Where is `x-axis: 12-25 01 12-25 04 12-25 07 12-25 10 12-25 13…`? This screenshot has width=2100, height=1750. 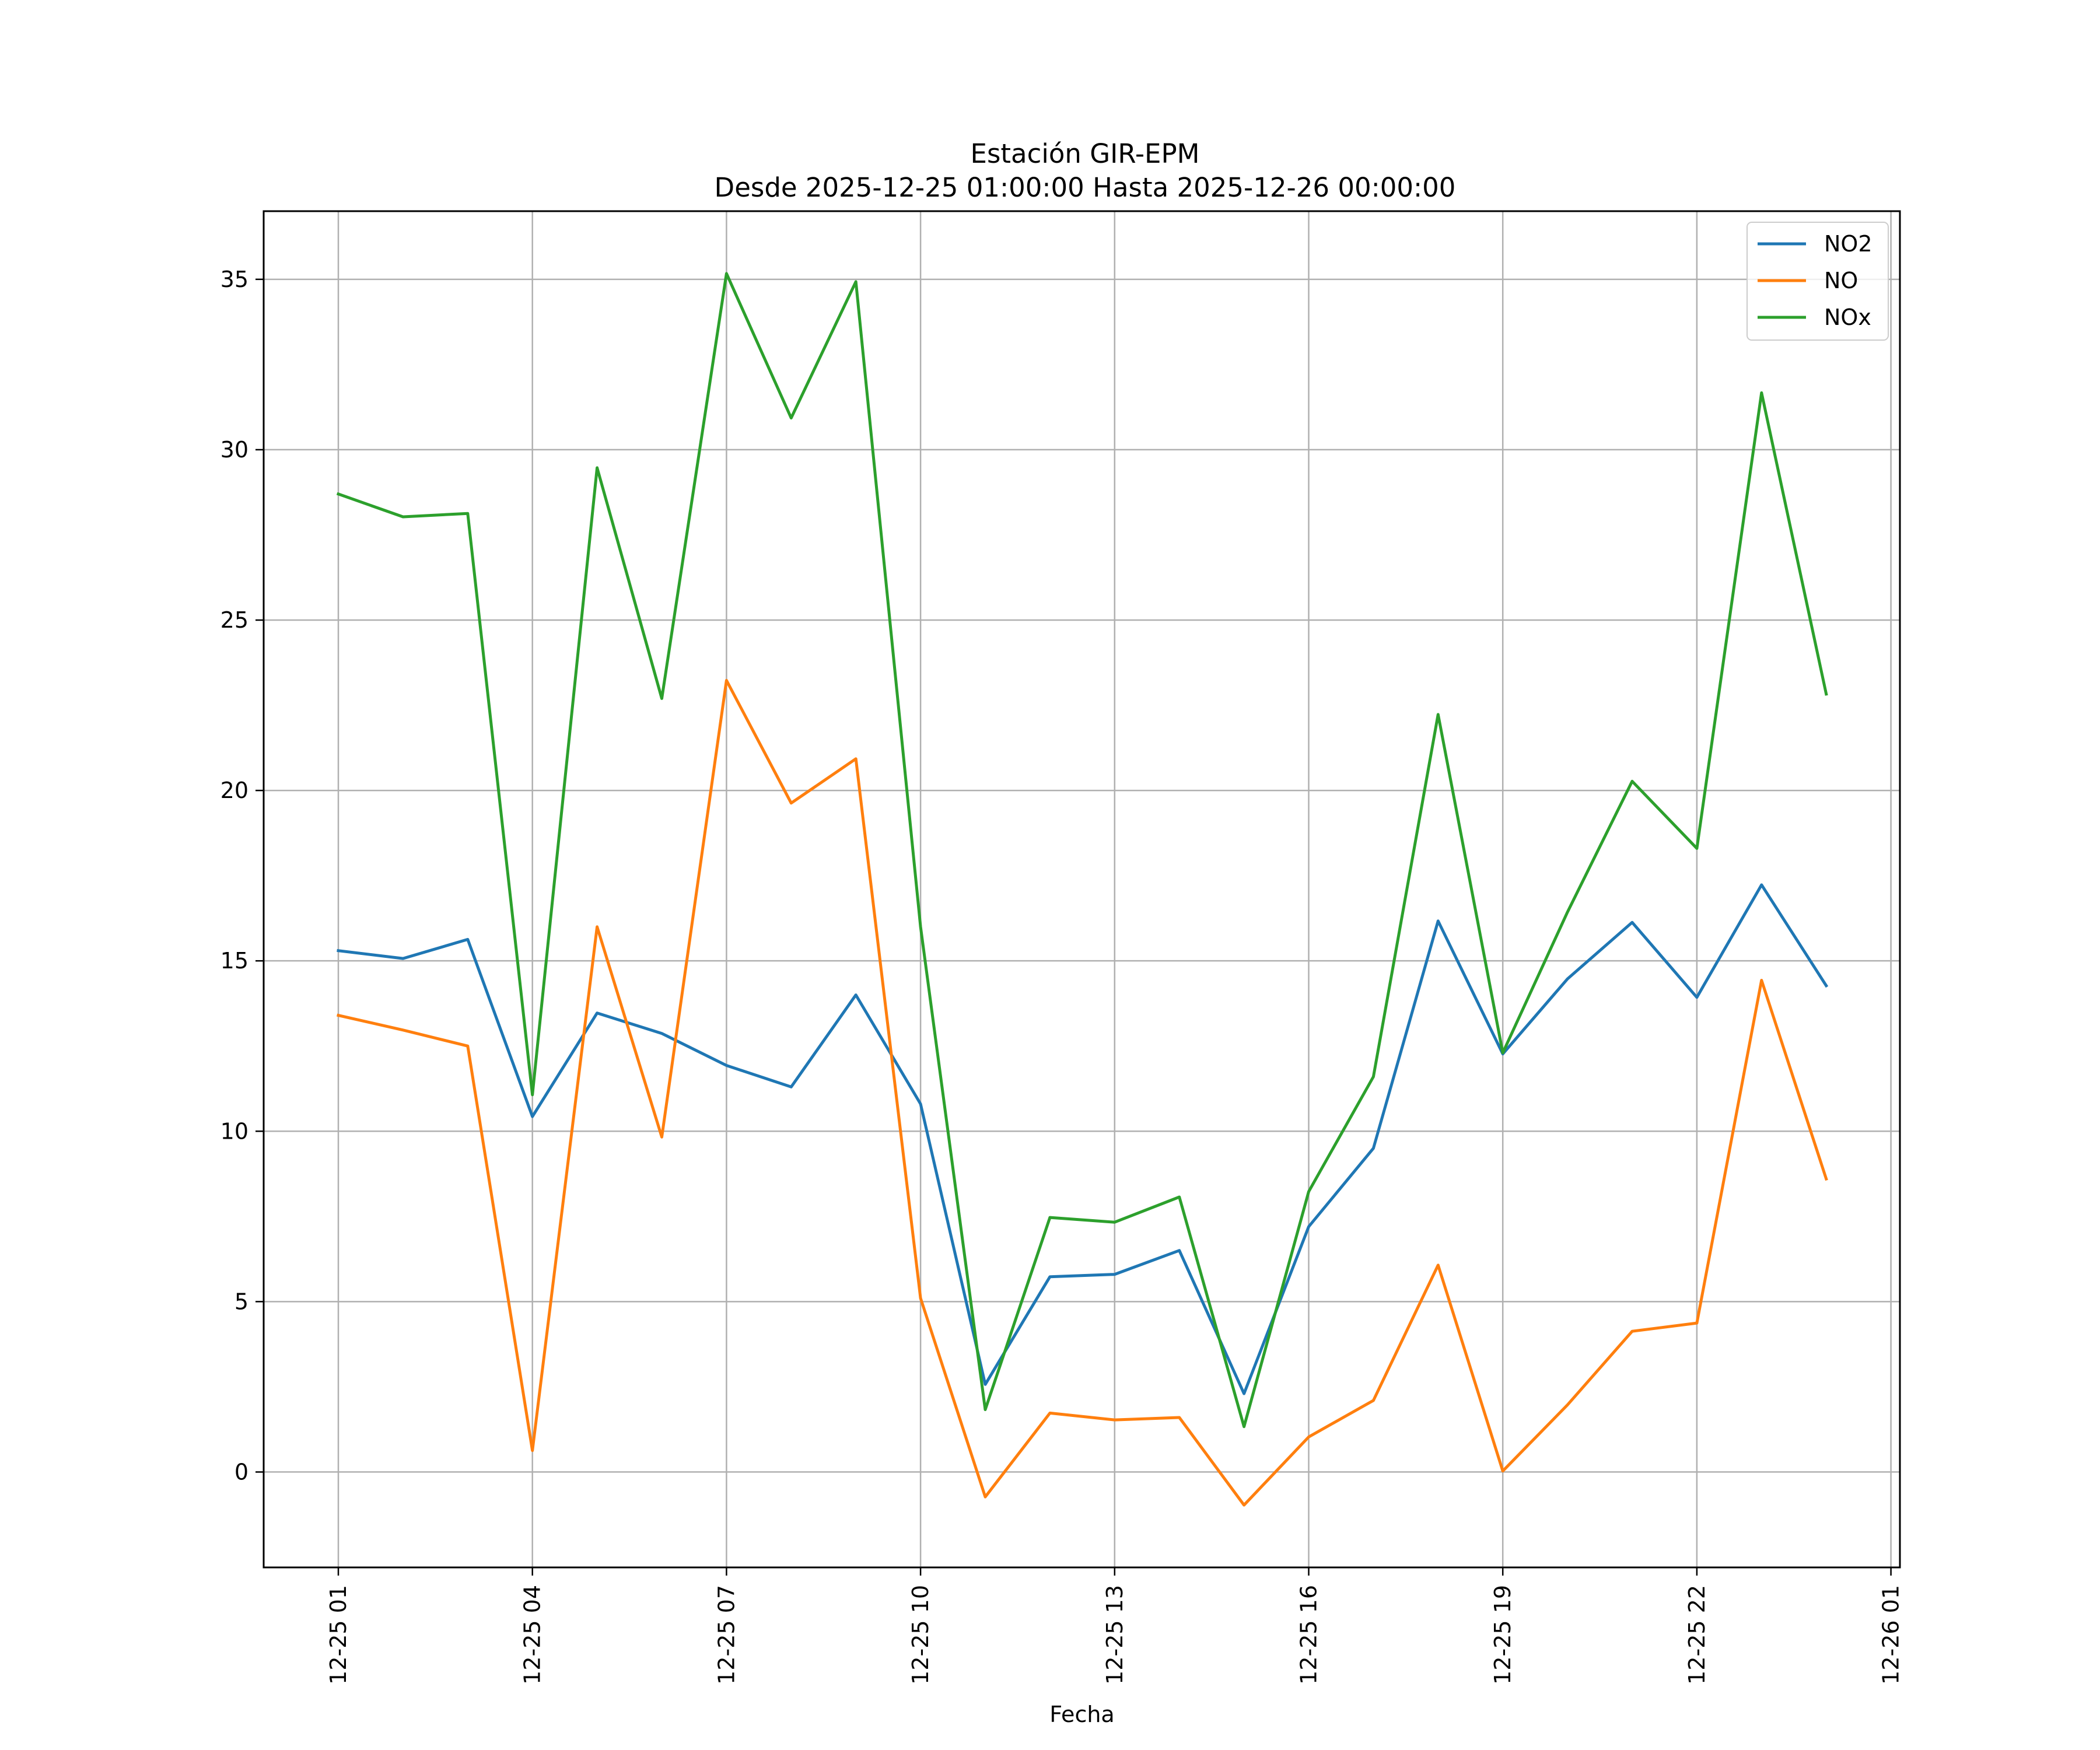
x-axis: 12-25 01 12-25 04 12-25 07 12-25 10 12-25 13… is located at coordinates (1115, 1626).